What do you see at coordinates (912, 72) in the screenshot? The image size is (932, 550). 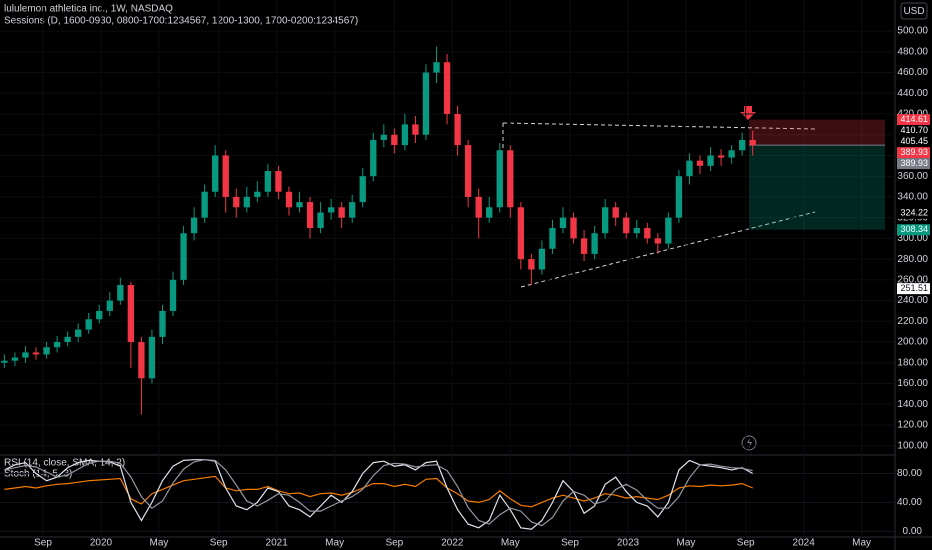 I see `y-tick-label: 460.00` at bounding box center [912, 72].